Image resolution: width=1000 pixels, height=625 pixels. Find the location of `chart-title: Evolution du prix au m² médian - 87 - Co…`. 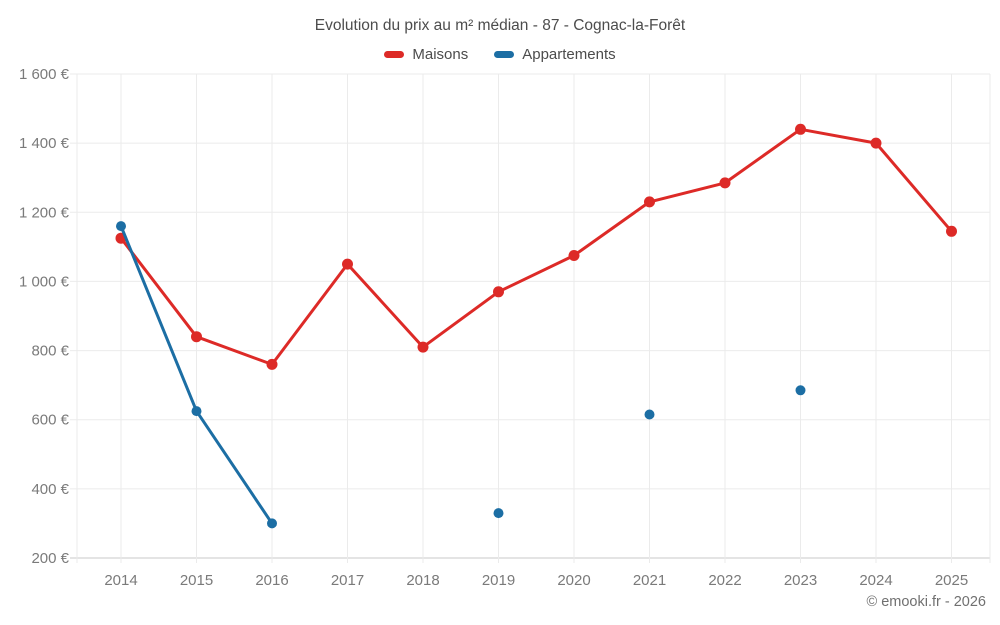

chart-title: Evolution du prix au m² médian - 87 - Co… is located at coordinates (500, 25).